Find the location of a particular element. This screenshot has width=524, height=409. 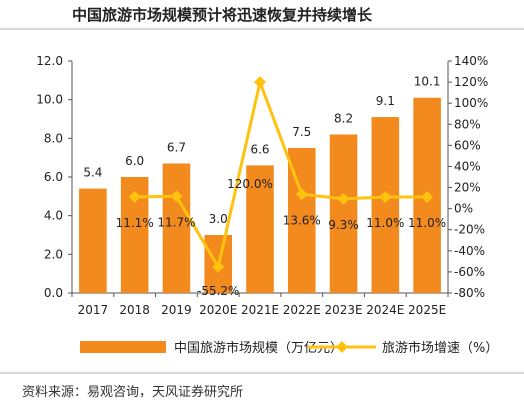

right-tick-label: 40% is located at coordinates (467, 166).